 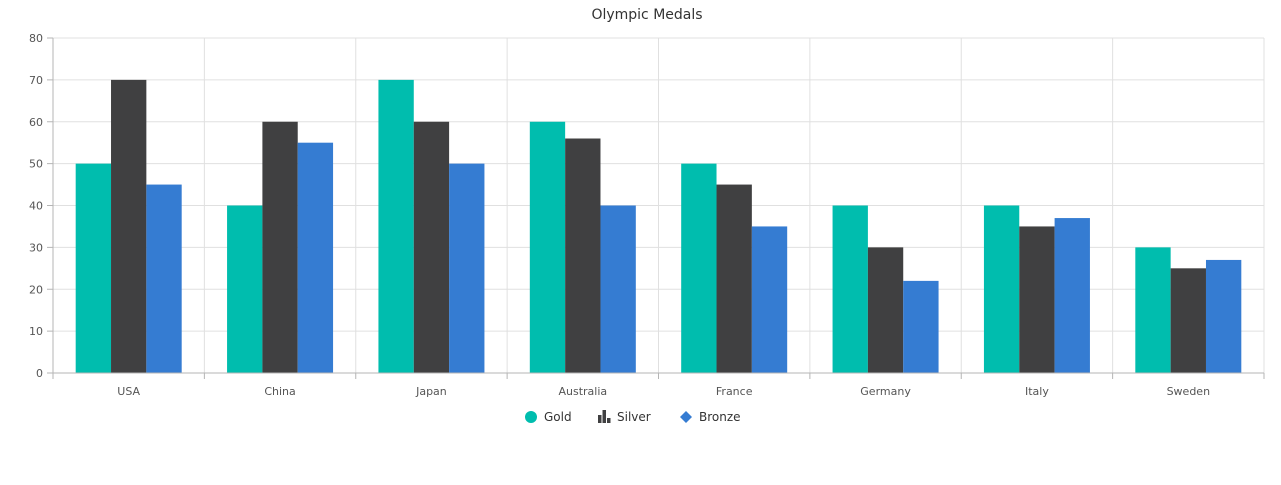 I want to click on chart-title: Olympic Medals, so click(x=646, y=15).